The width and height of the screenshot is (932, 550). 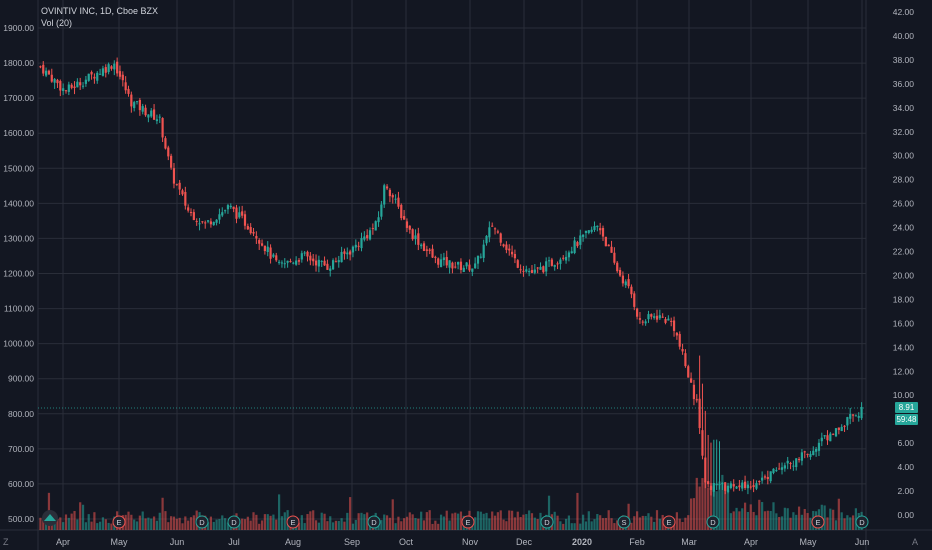 What do you see at coordinates (624, 522) in the screenshot?
I see `event-marker-s: S` at bounding box center [624, 522].